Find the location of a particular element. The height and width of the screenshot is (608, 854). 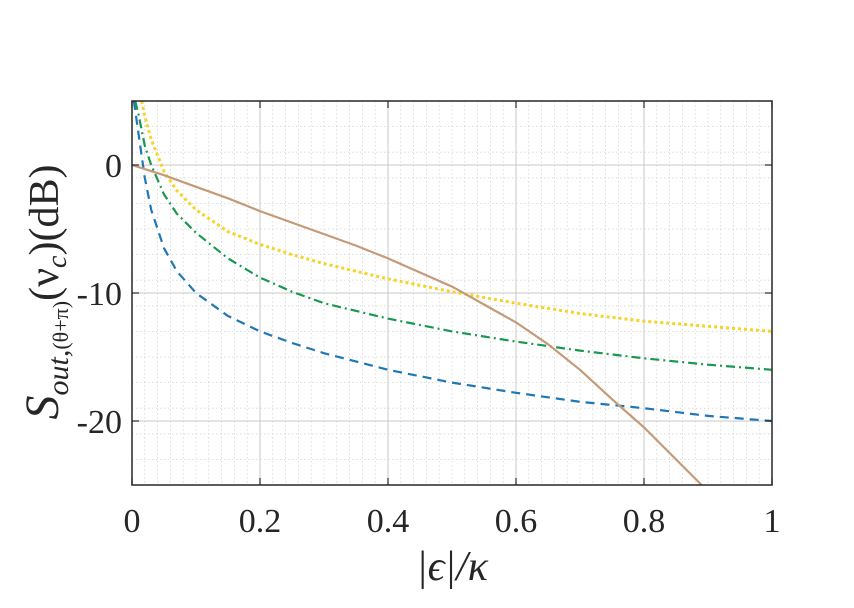

y-label-unit: (dB) is located at coordinates (45, 203).